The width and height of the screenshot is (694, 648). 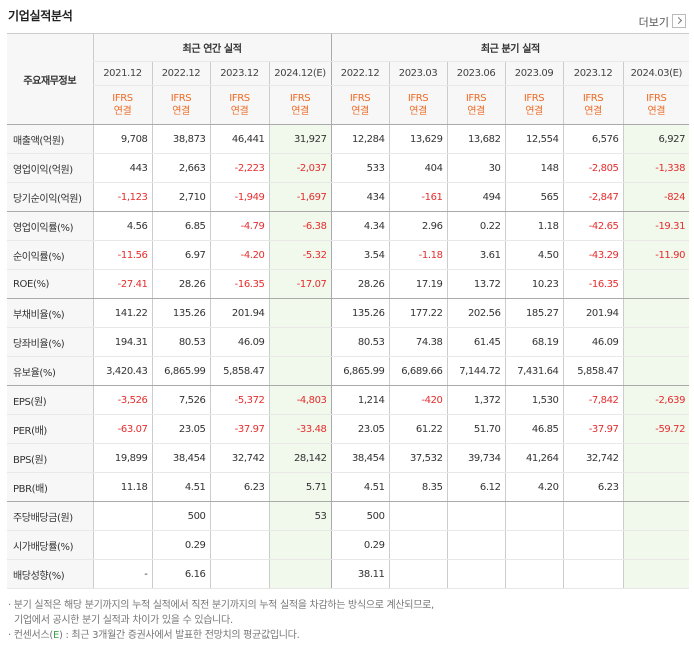 I want to click on value-cell: 135.26, so click(x=180, y=313).